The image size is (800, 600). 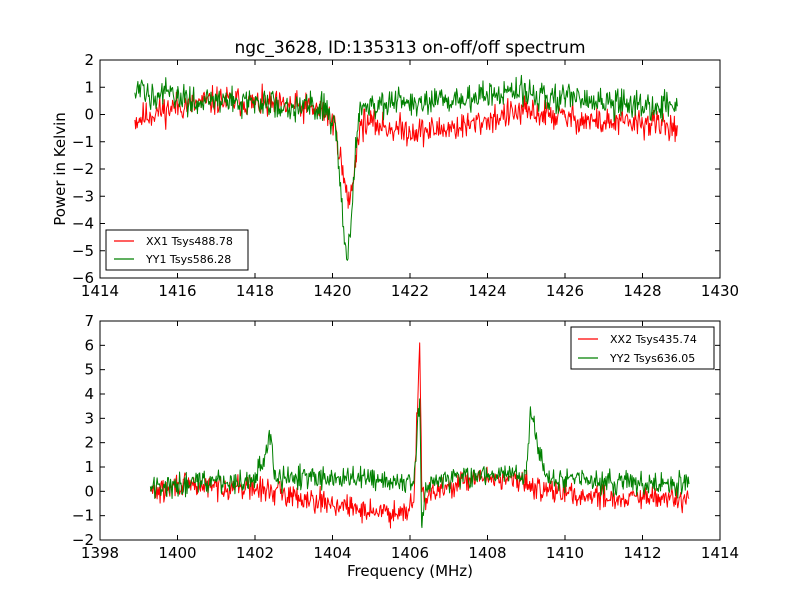 What do you see at coordinates (332, 291) in the screenshot?
I see `x-tick-label: 1420` at bounding box center [332, 291].